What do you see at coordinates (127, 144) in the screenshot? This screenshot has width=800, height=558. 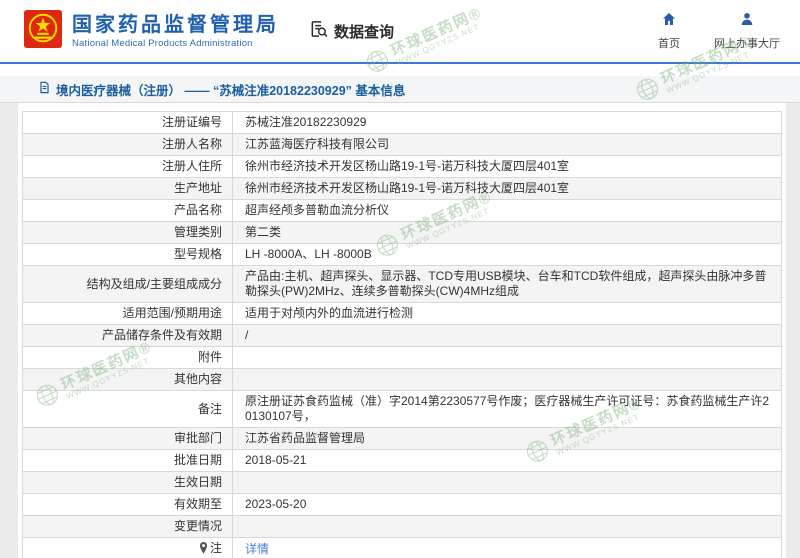 I see `row-label: 注册人名称` at bounding box center [127, 144].